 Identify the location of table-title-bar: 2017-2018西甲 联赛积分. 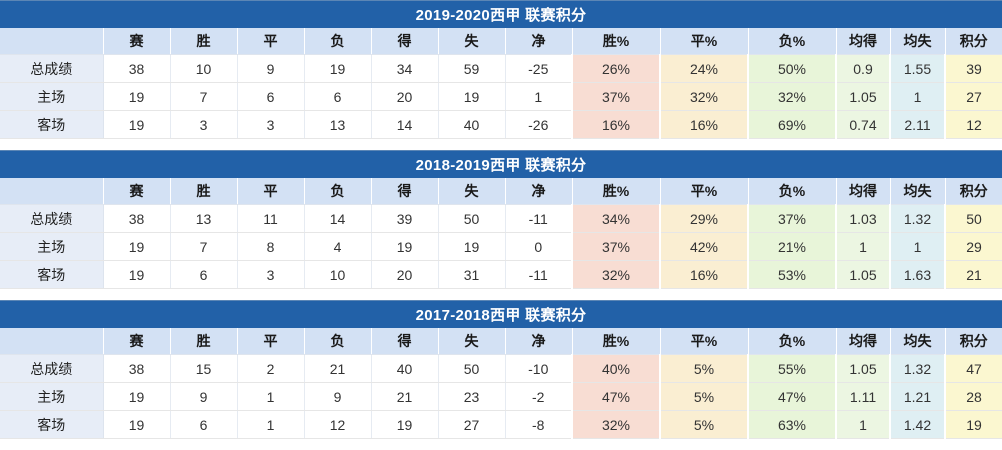
(501, 314).